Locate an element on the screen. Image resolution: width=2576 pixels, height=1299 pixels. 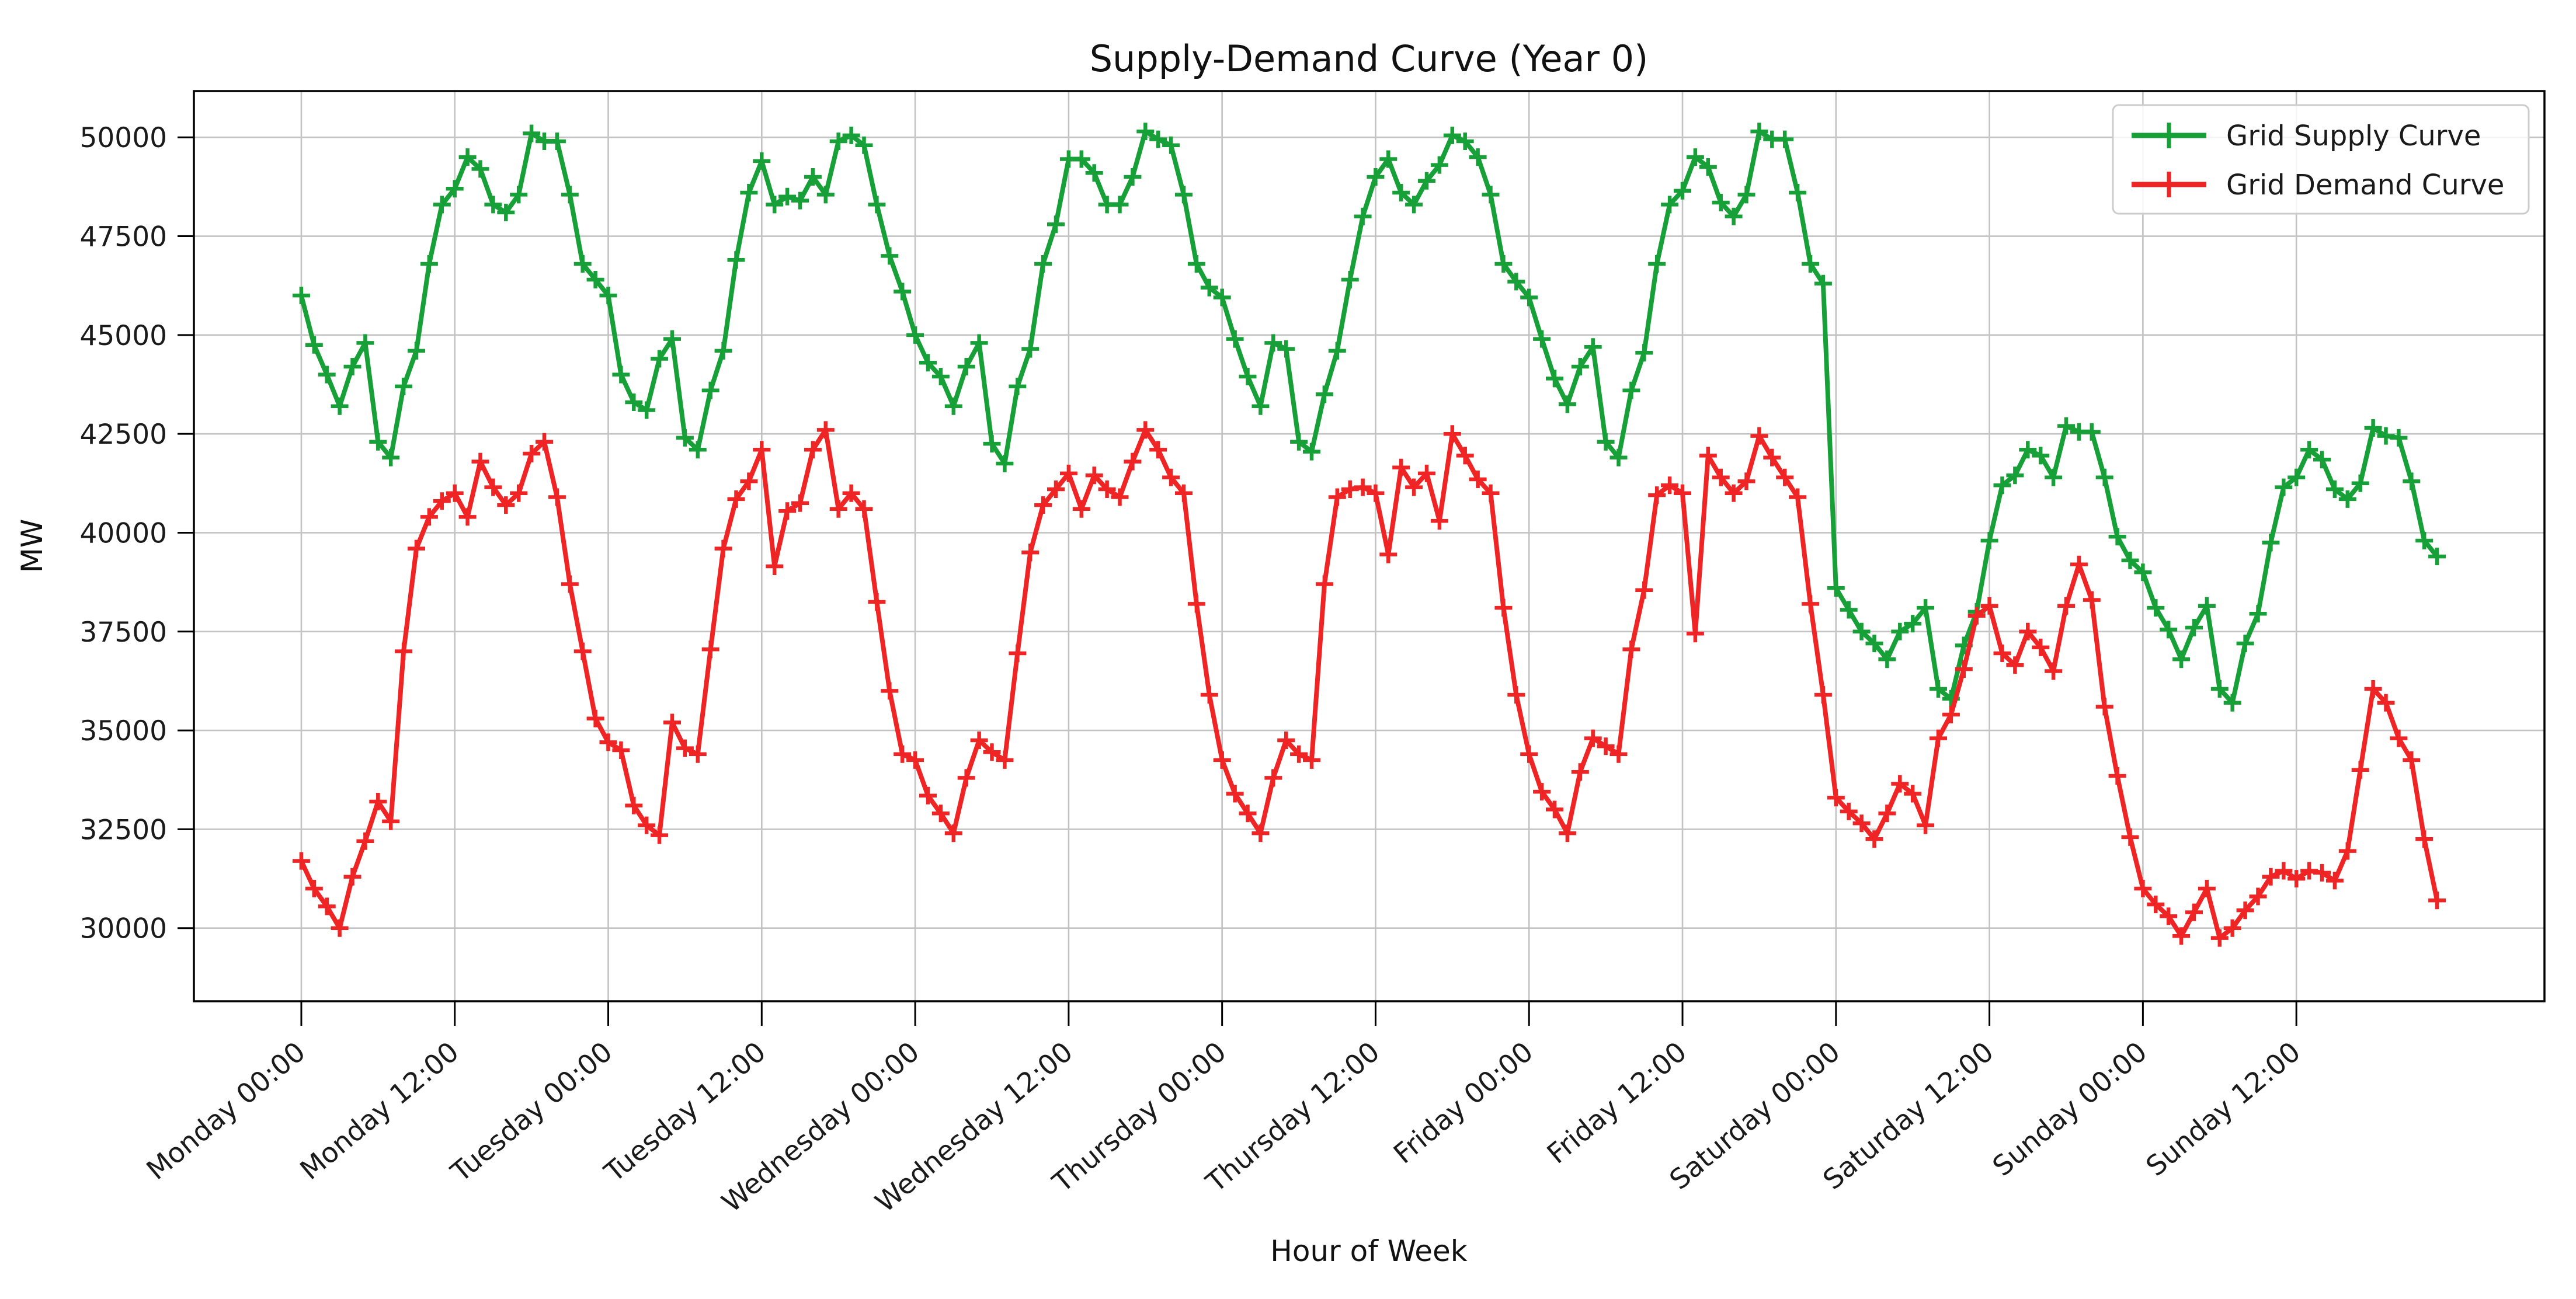
x-axis-label: Hour of Week is located at coordinates (1368, 1251).